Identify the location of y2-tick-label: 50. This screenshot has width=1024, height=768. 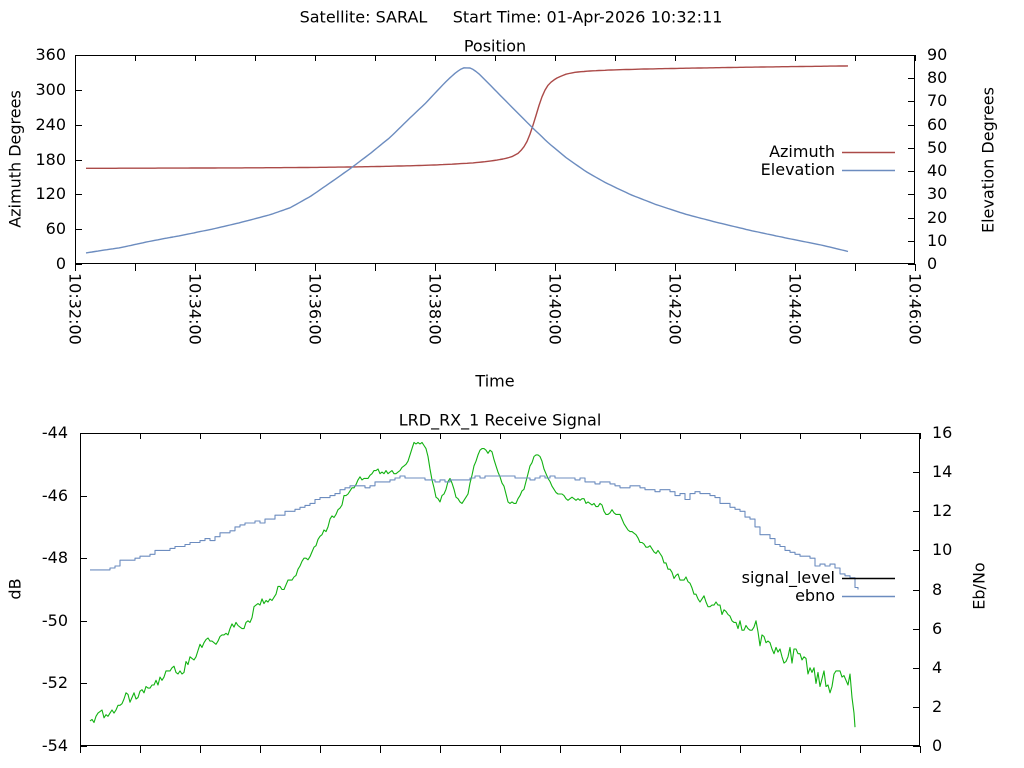
(937, 147).